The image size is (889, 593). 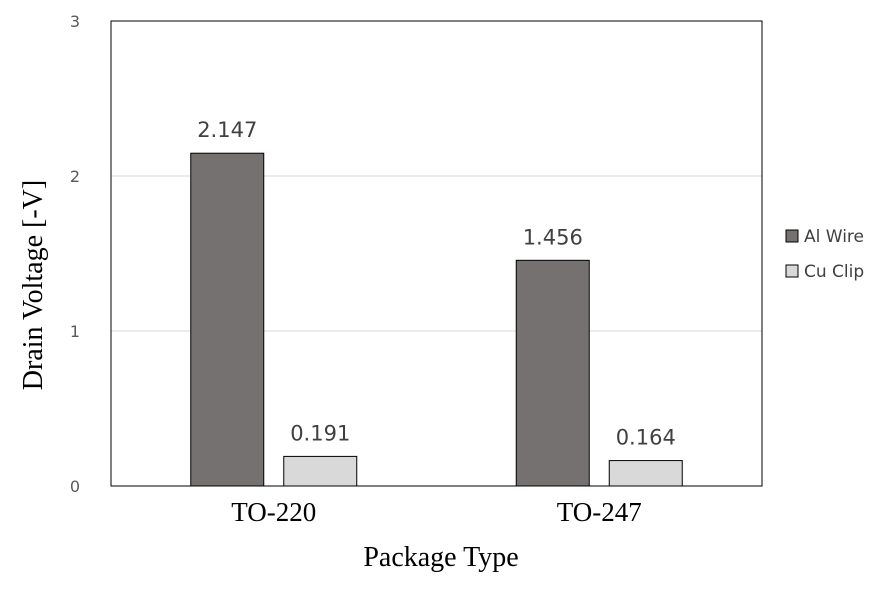 I want to click on data-label: 0.191, so click(x=320, y=433).